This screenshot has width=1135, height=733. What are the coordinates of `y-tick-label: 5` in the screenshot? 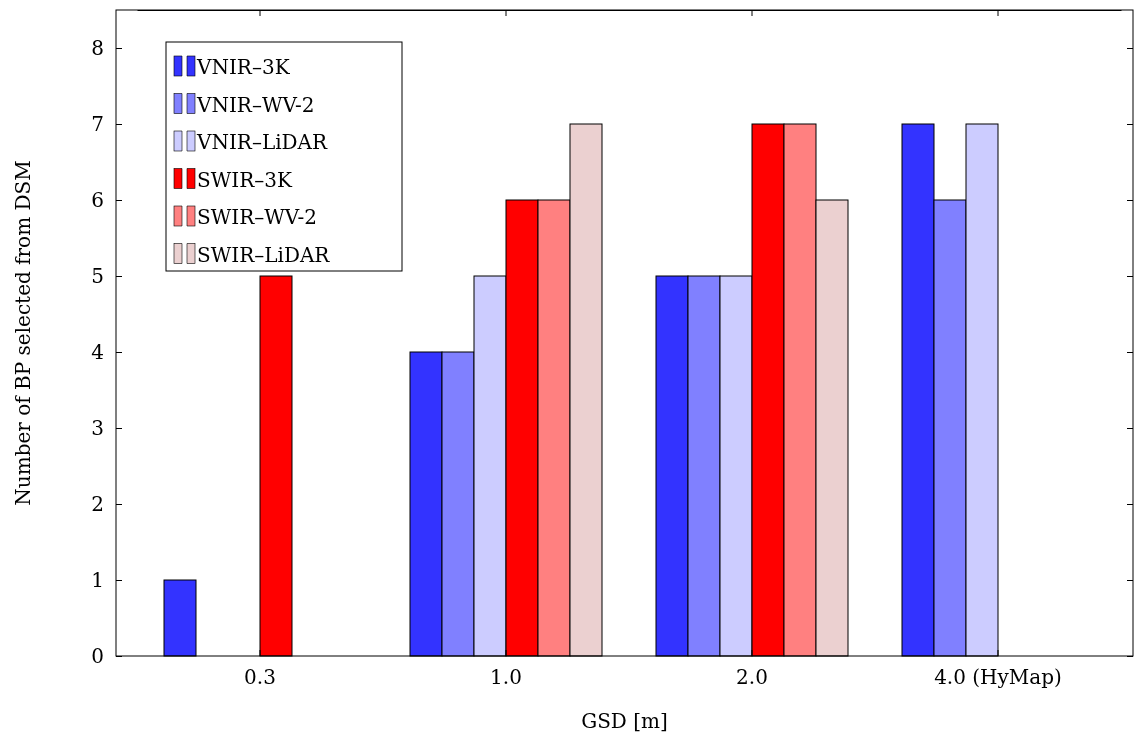 It's located at (97, 275).